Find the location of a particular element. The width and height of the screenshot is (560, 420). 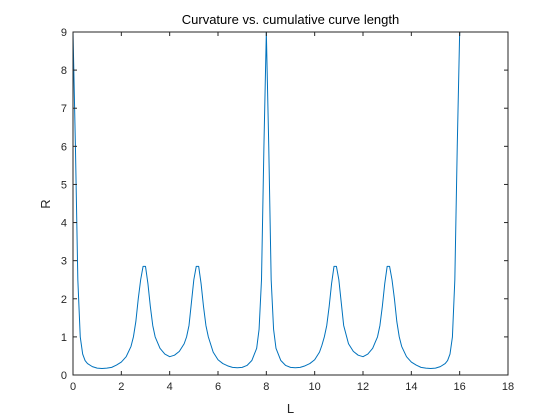

x-tick-label: 4 is located at coordinates (170, 387).